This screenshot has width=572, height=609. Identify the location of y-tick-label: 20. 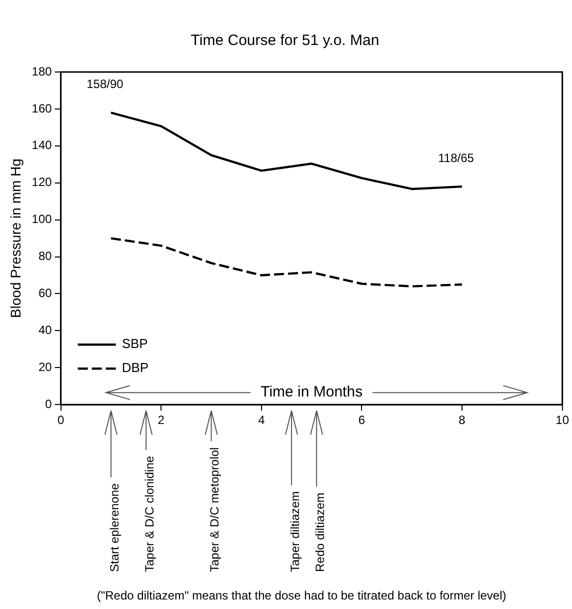
(45, 367).